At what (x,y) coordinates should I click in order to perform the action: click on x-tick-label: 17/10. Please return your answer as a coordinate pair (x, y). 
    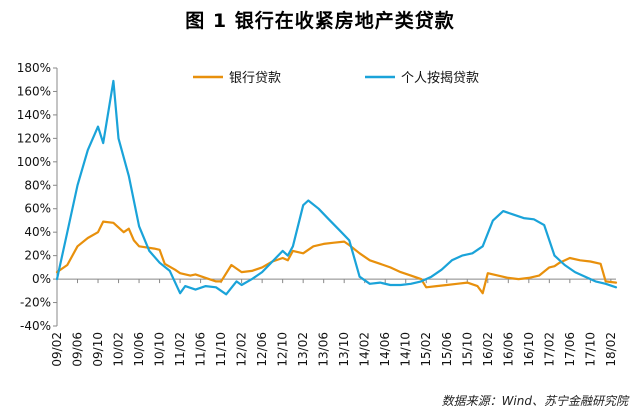
    Looking at the image, I should click on (590, 349).